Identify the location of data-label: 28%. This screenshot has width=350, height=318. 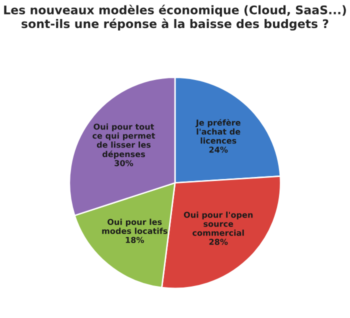
(218, 241).